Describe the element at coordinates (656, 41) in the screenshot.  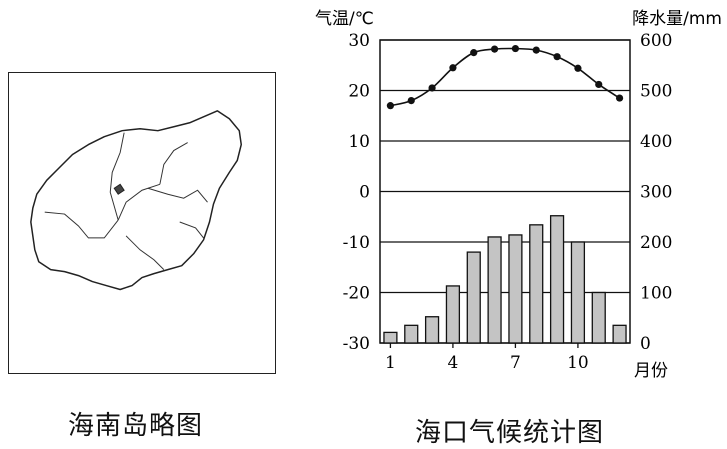
I see `right-tick-label: 600` at that location.